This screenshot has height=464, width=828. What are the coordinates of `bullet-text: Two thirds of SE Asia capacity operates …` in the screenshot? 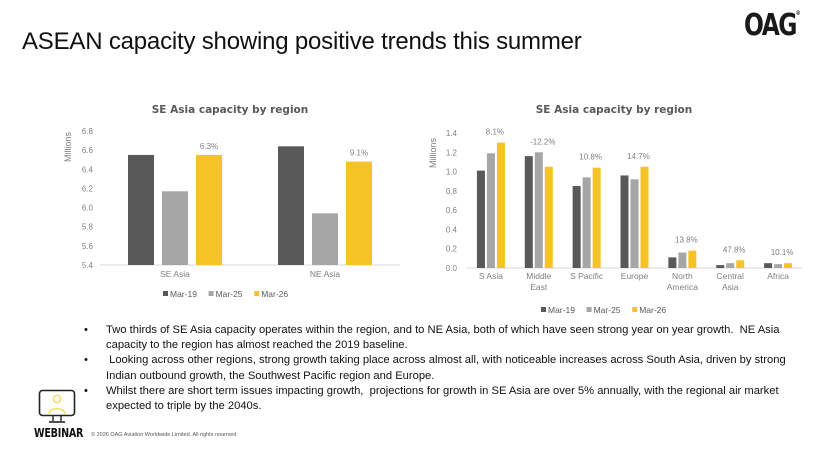 It's located at (444, 338).